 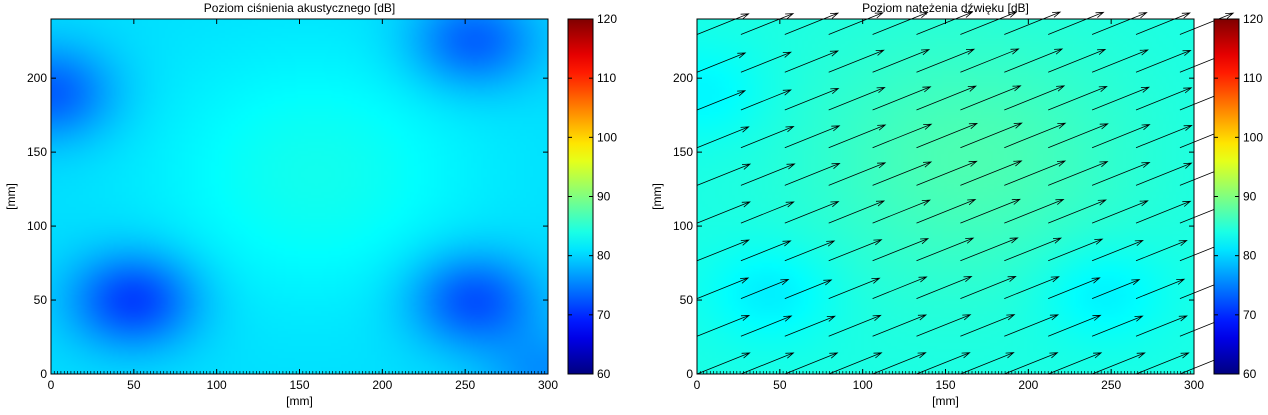 I want to click on x-tick-label: 0, so click(x=51, y=385).